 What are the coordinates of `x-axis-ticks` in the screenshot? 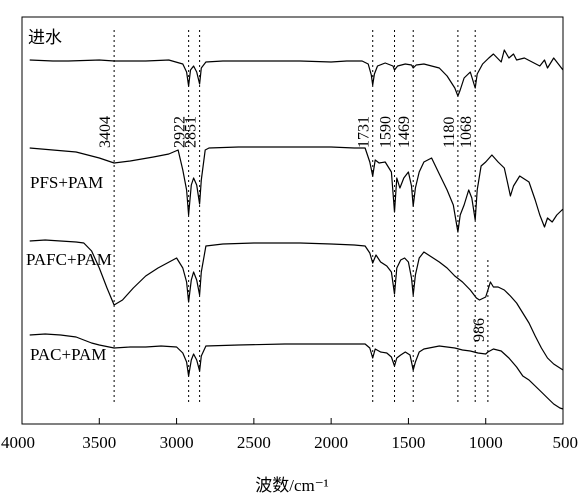 It's located at (292, 421).